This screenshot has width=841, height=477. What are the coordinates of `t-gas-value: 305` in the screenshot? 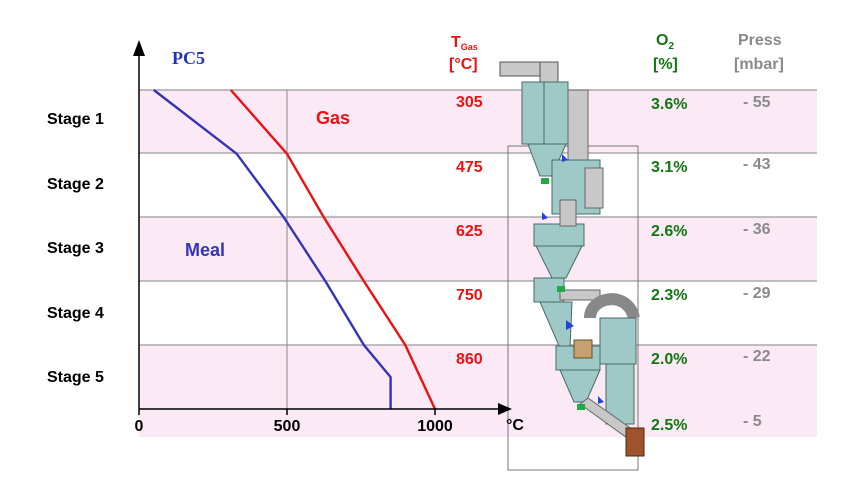 It's located at (469, 102).